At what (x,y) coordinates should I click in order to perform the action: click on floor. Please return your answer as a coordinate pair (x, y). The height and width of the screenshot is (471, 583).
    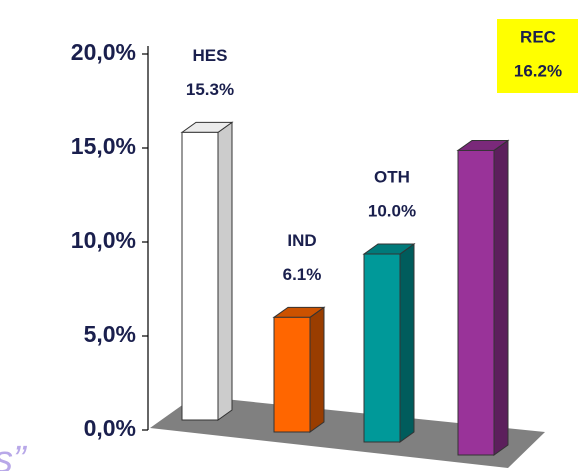
    Looking at the image, I should click on (347, 432).